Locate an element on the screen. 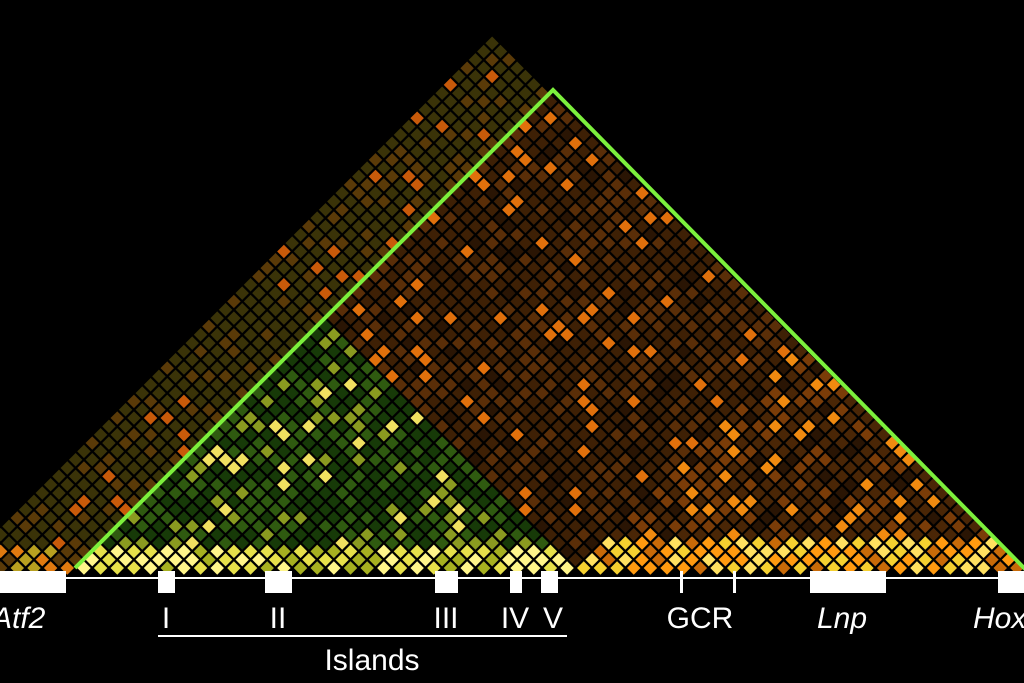  gene-box is located at coordinates (848, 582).